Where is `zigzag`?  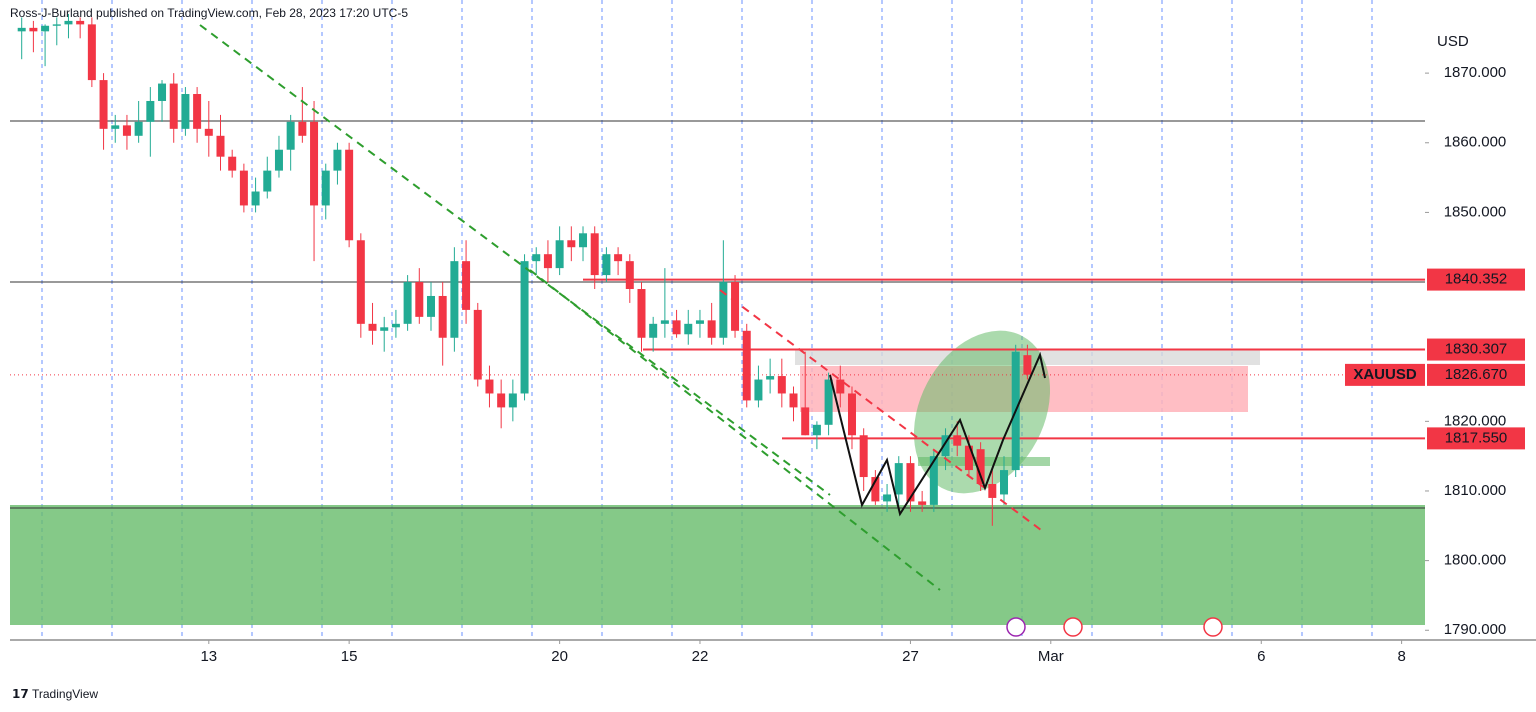
zigzag is located at coordinates (937, 434).